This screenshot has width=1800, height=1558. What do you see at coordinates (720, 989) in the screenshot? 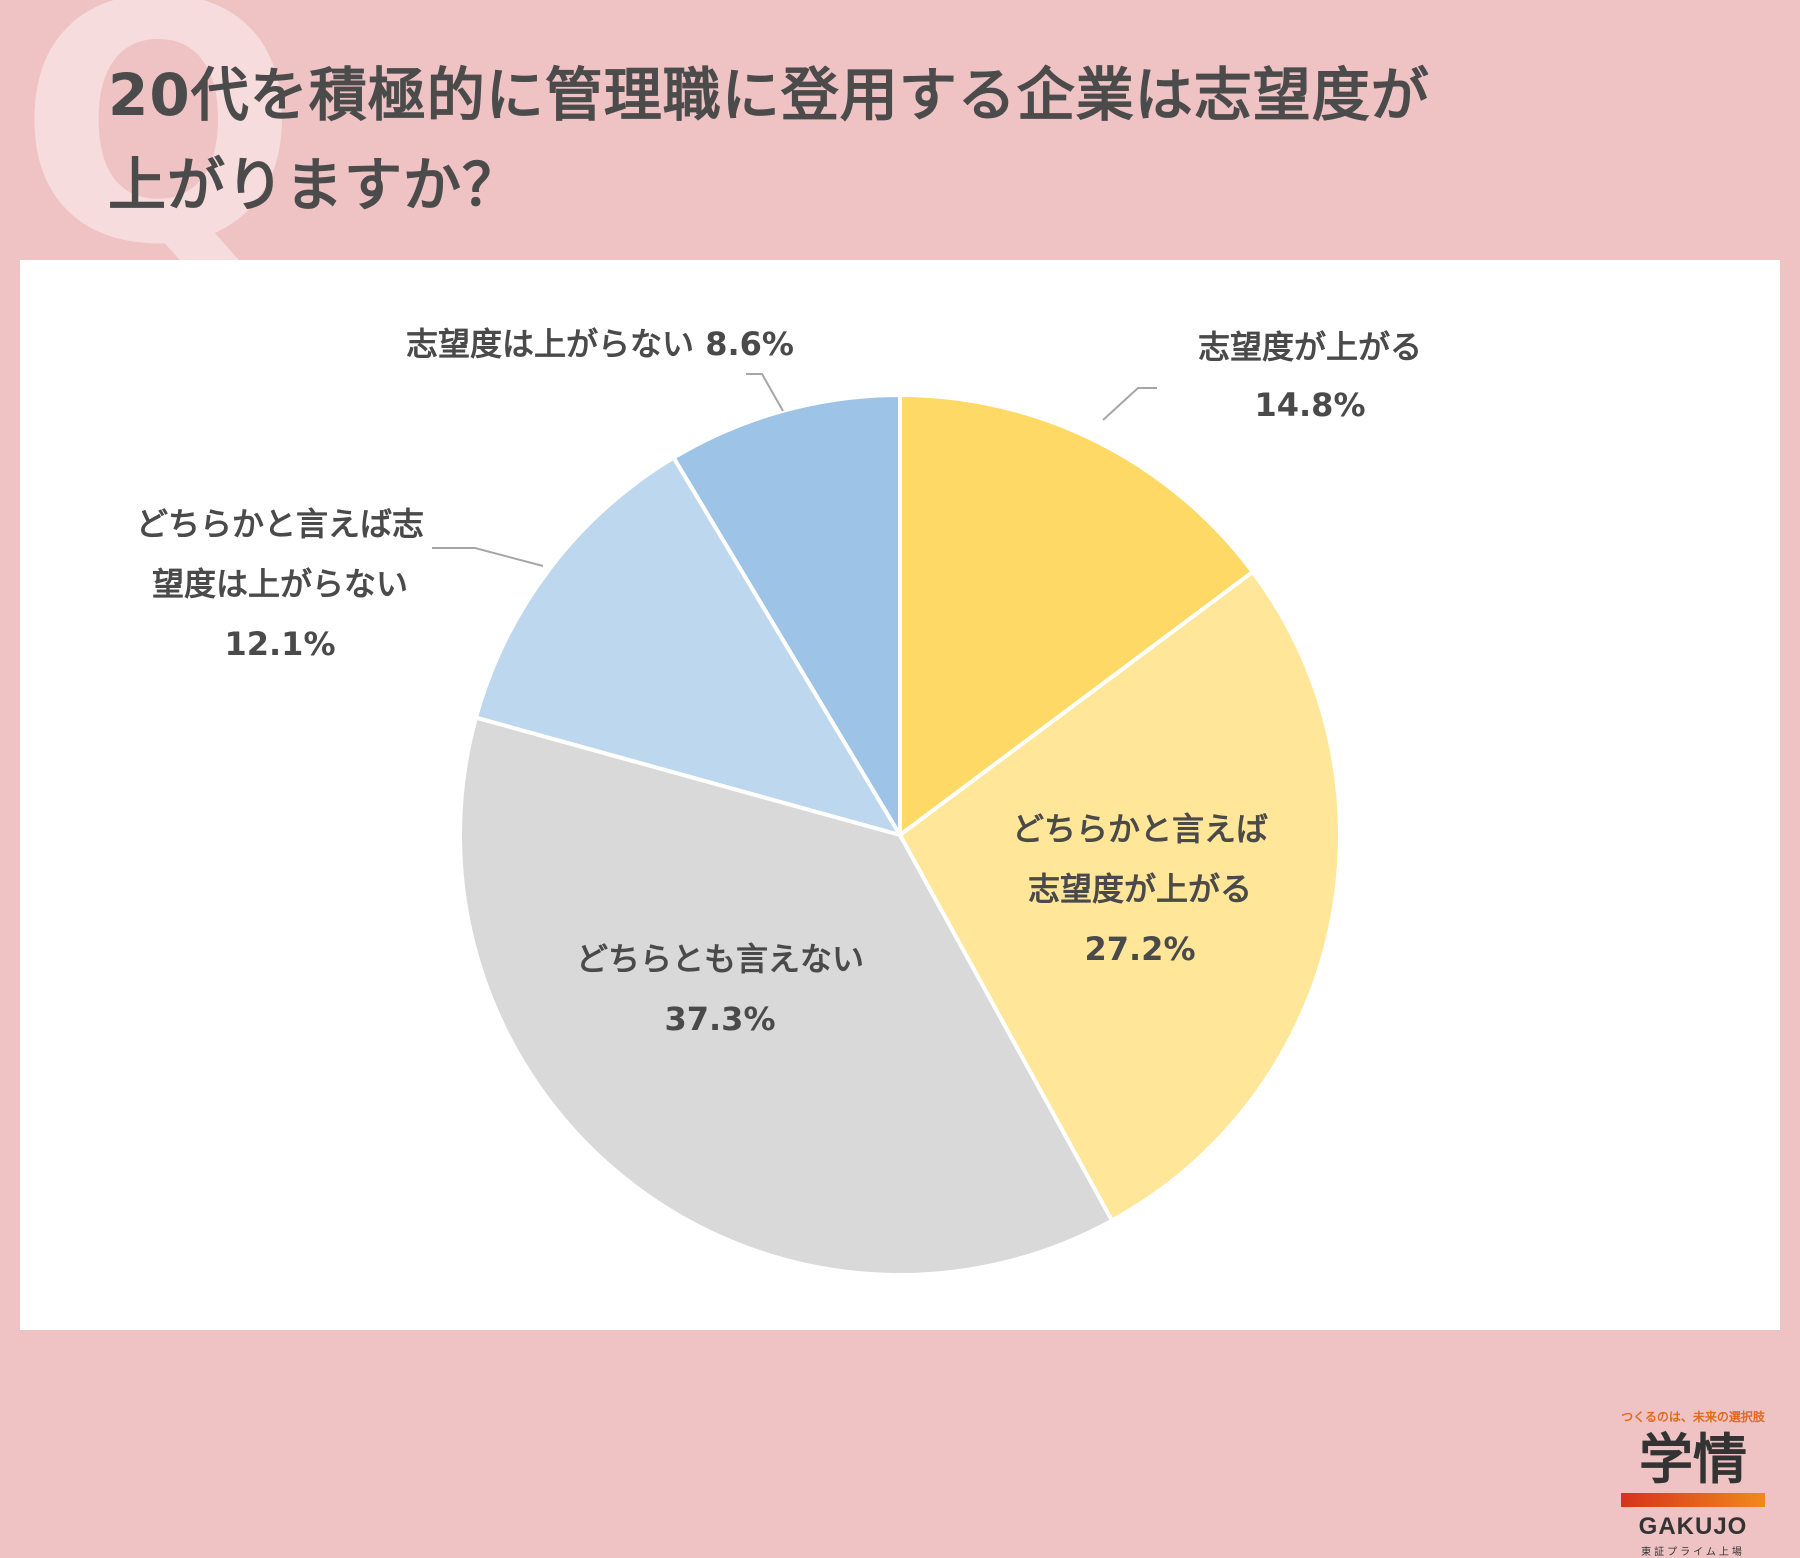
I see `slice-label-3: どちらとも言えない 37.3%` at bounding box center [720, 989].